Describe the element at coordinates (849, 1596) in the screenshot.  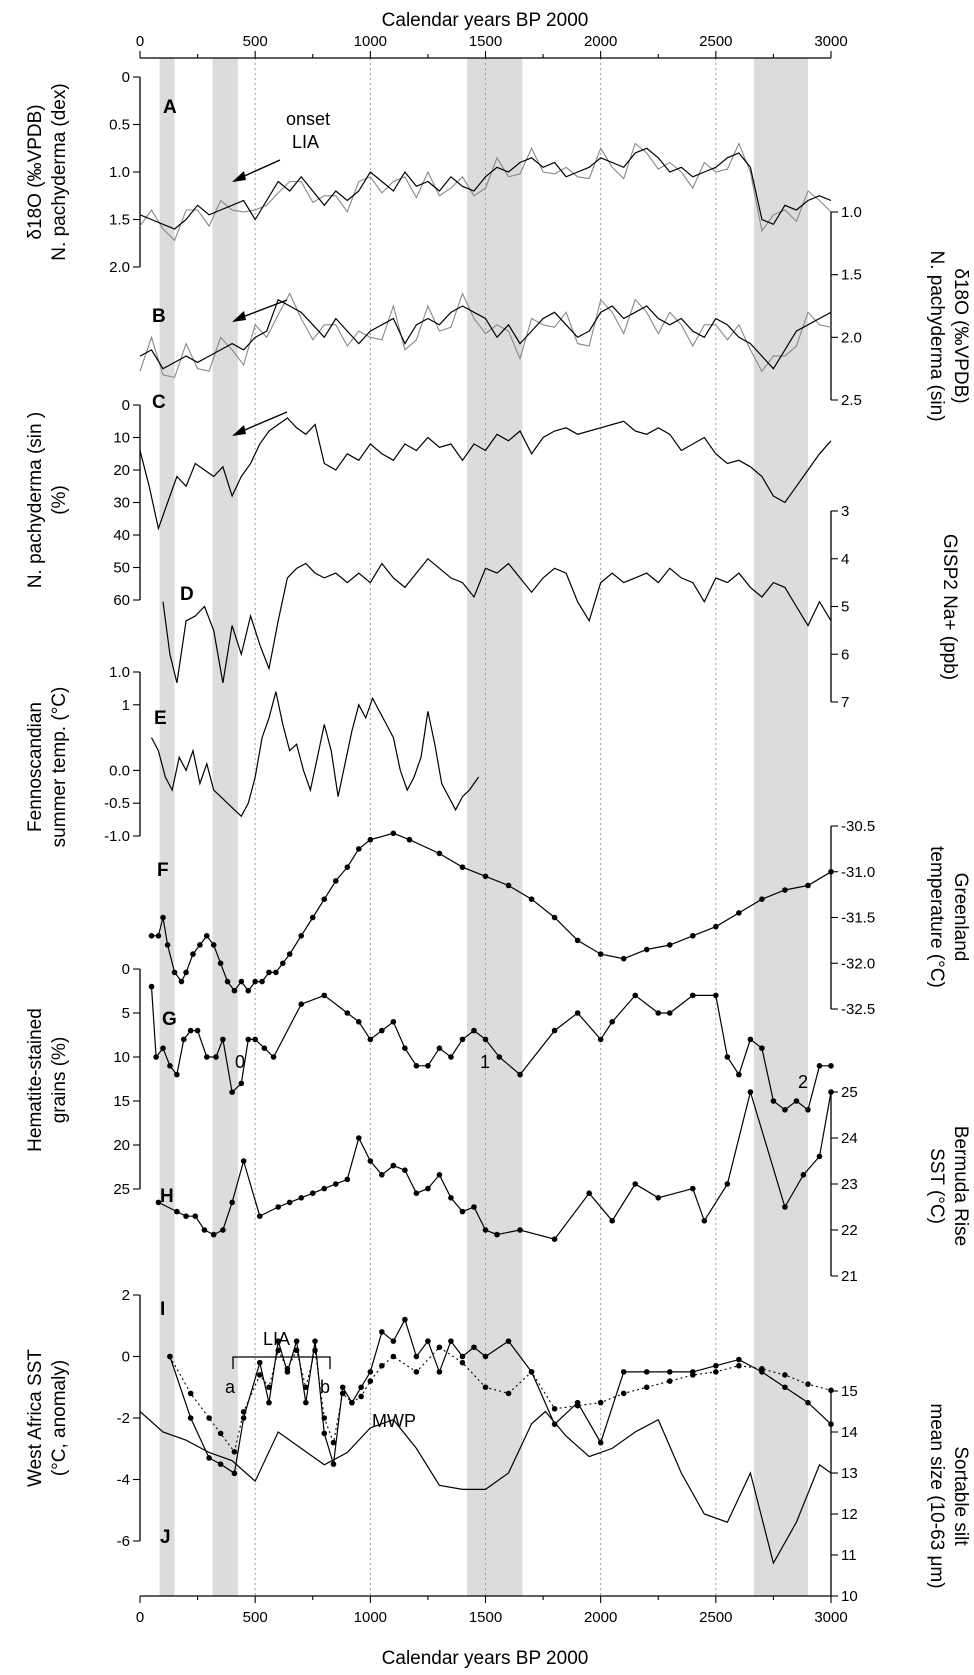
I see `y-tick-label-J-0: 10` at that location.